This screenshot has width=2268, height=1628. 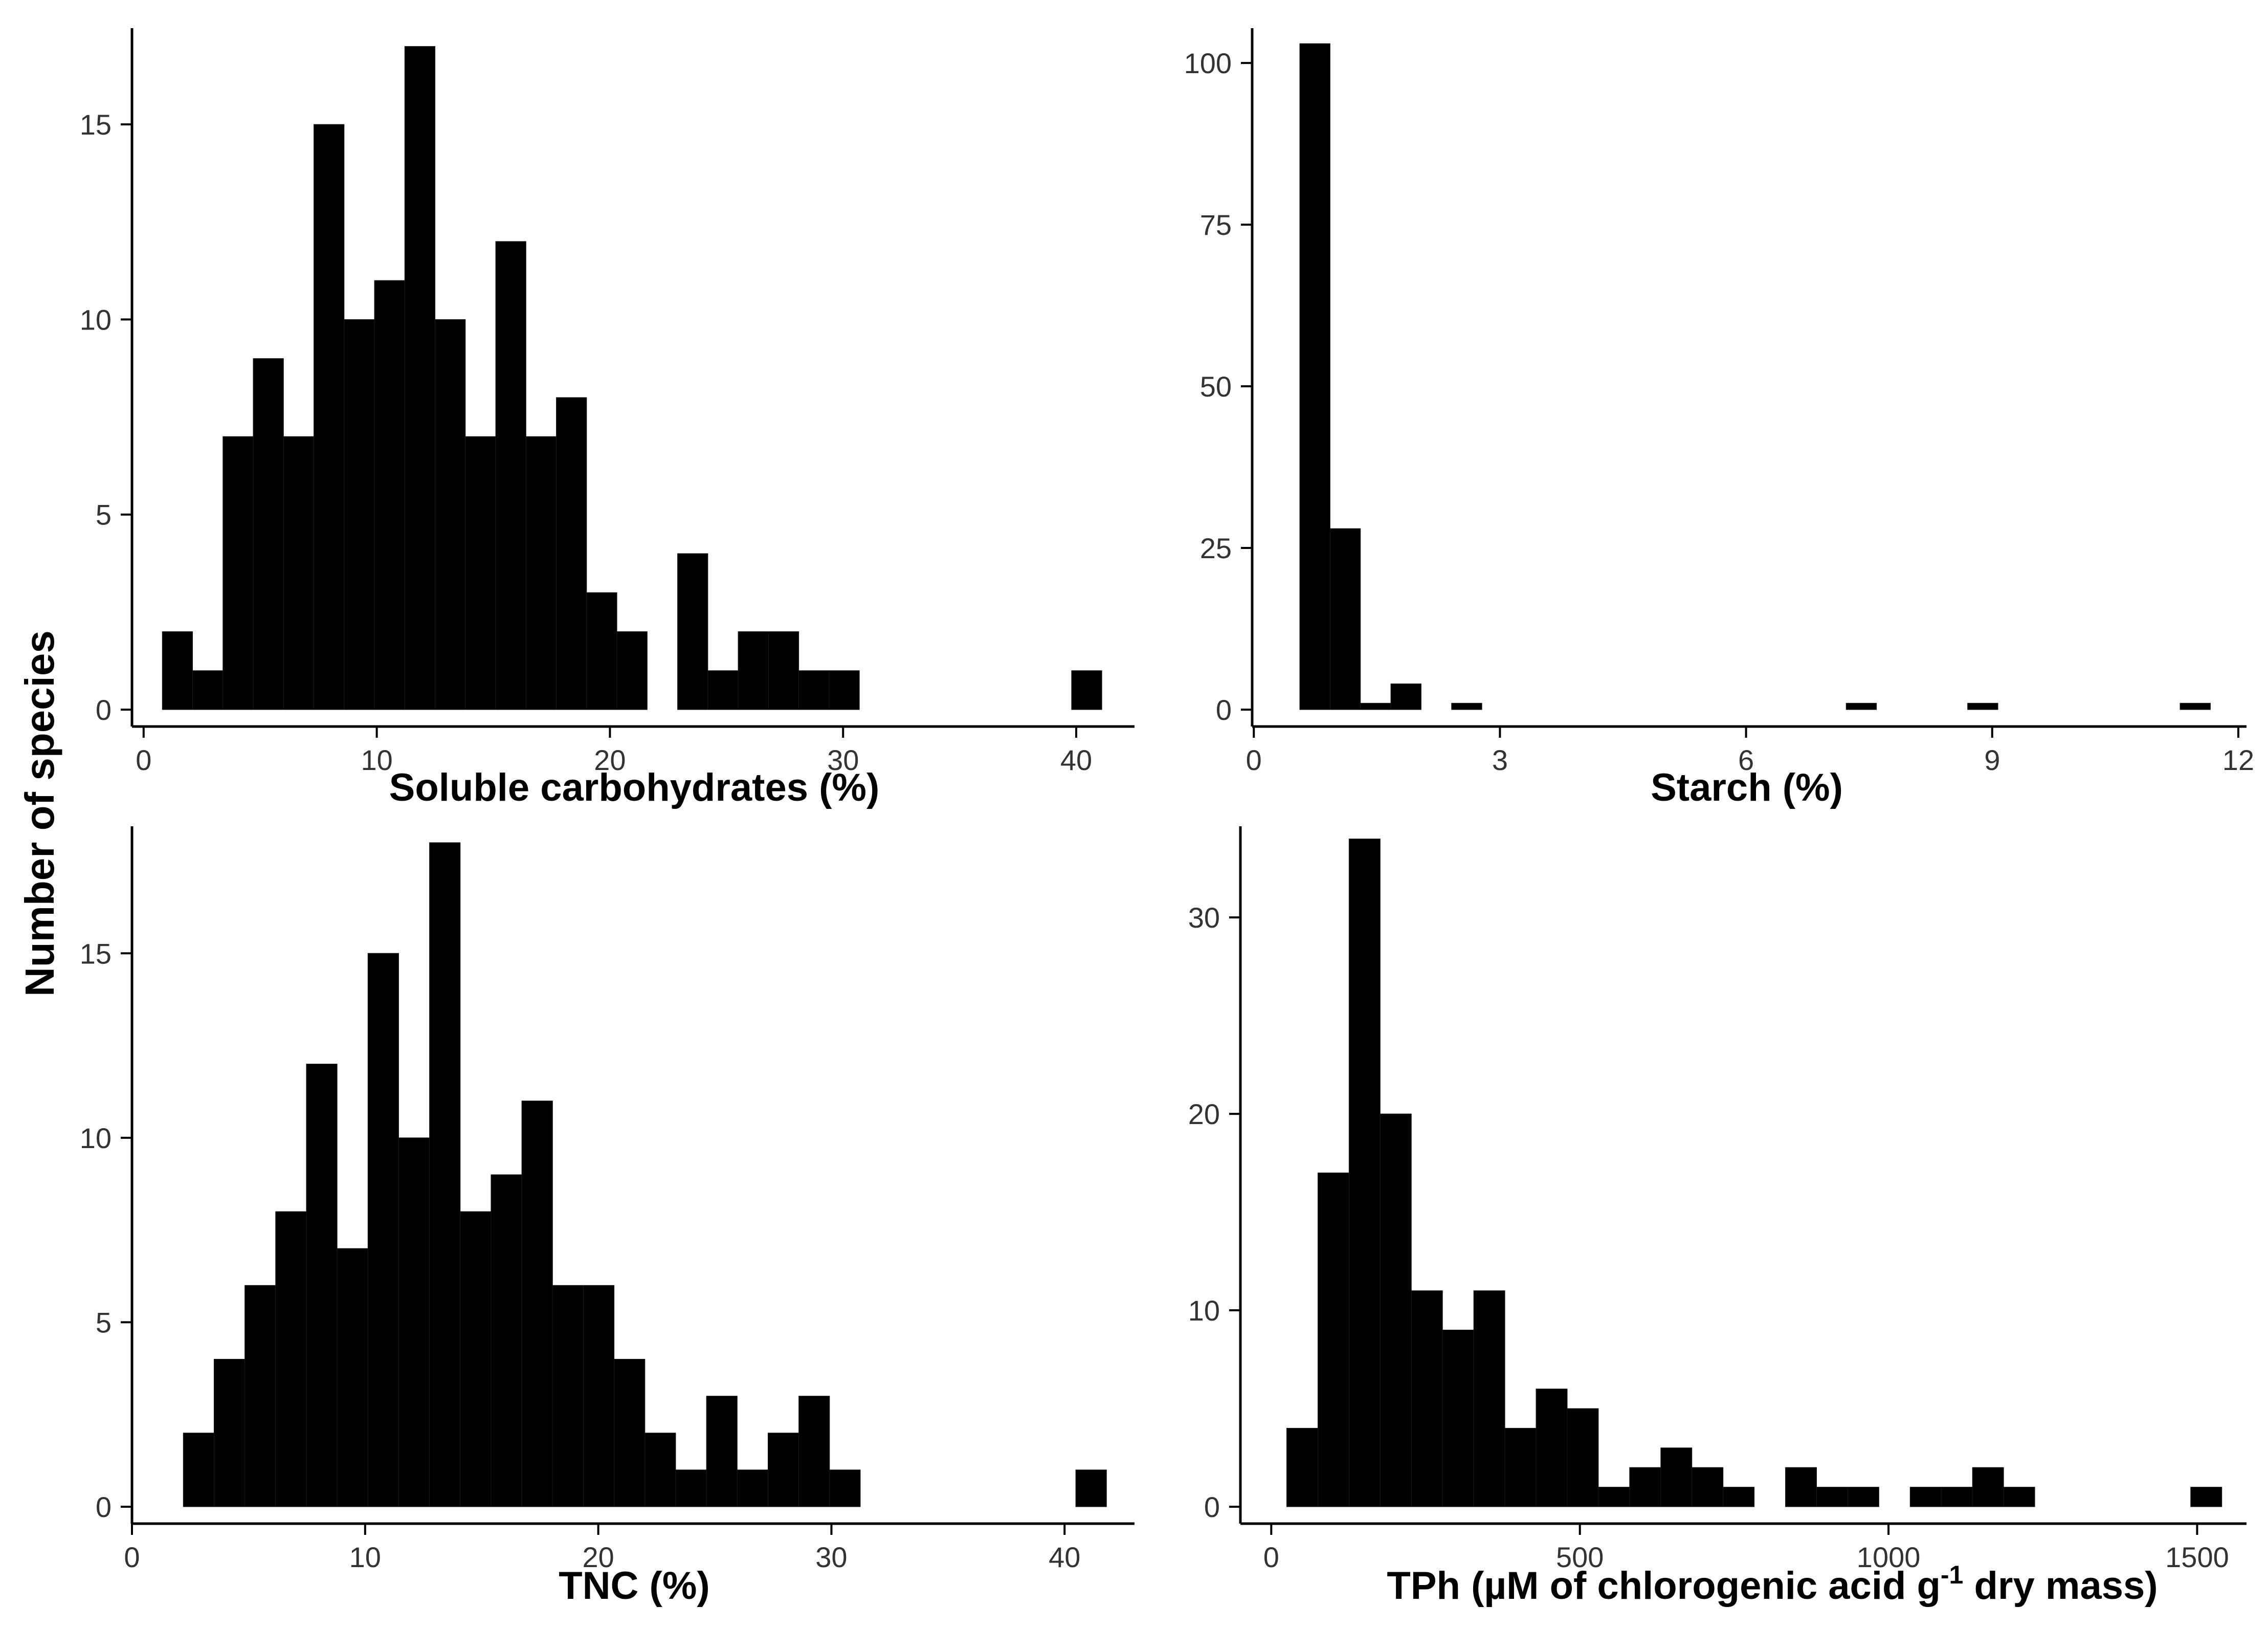 What do you see at coordinates (1204, 917) in the screenshot?
I see `y-tick-label: 30` at bounding box center [1204, 917].